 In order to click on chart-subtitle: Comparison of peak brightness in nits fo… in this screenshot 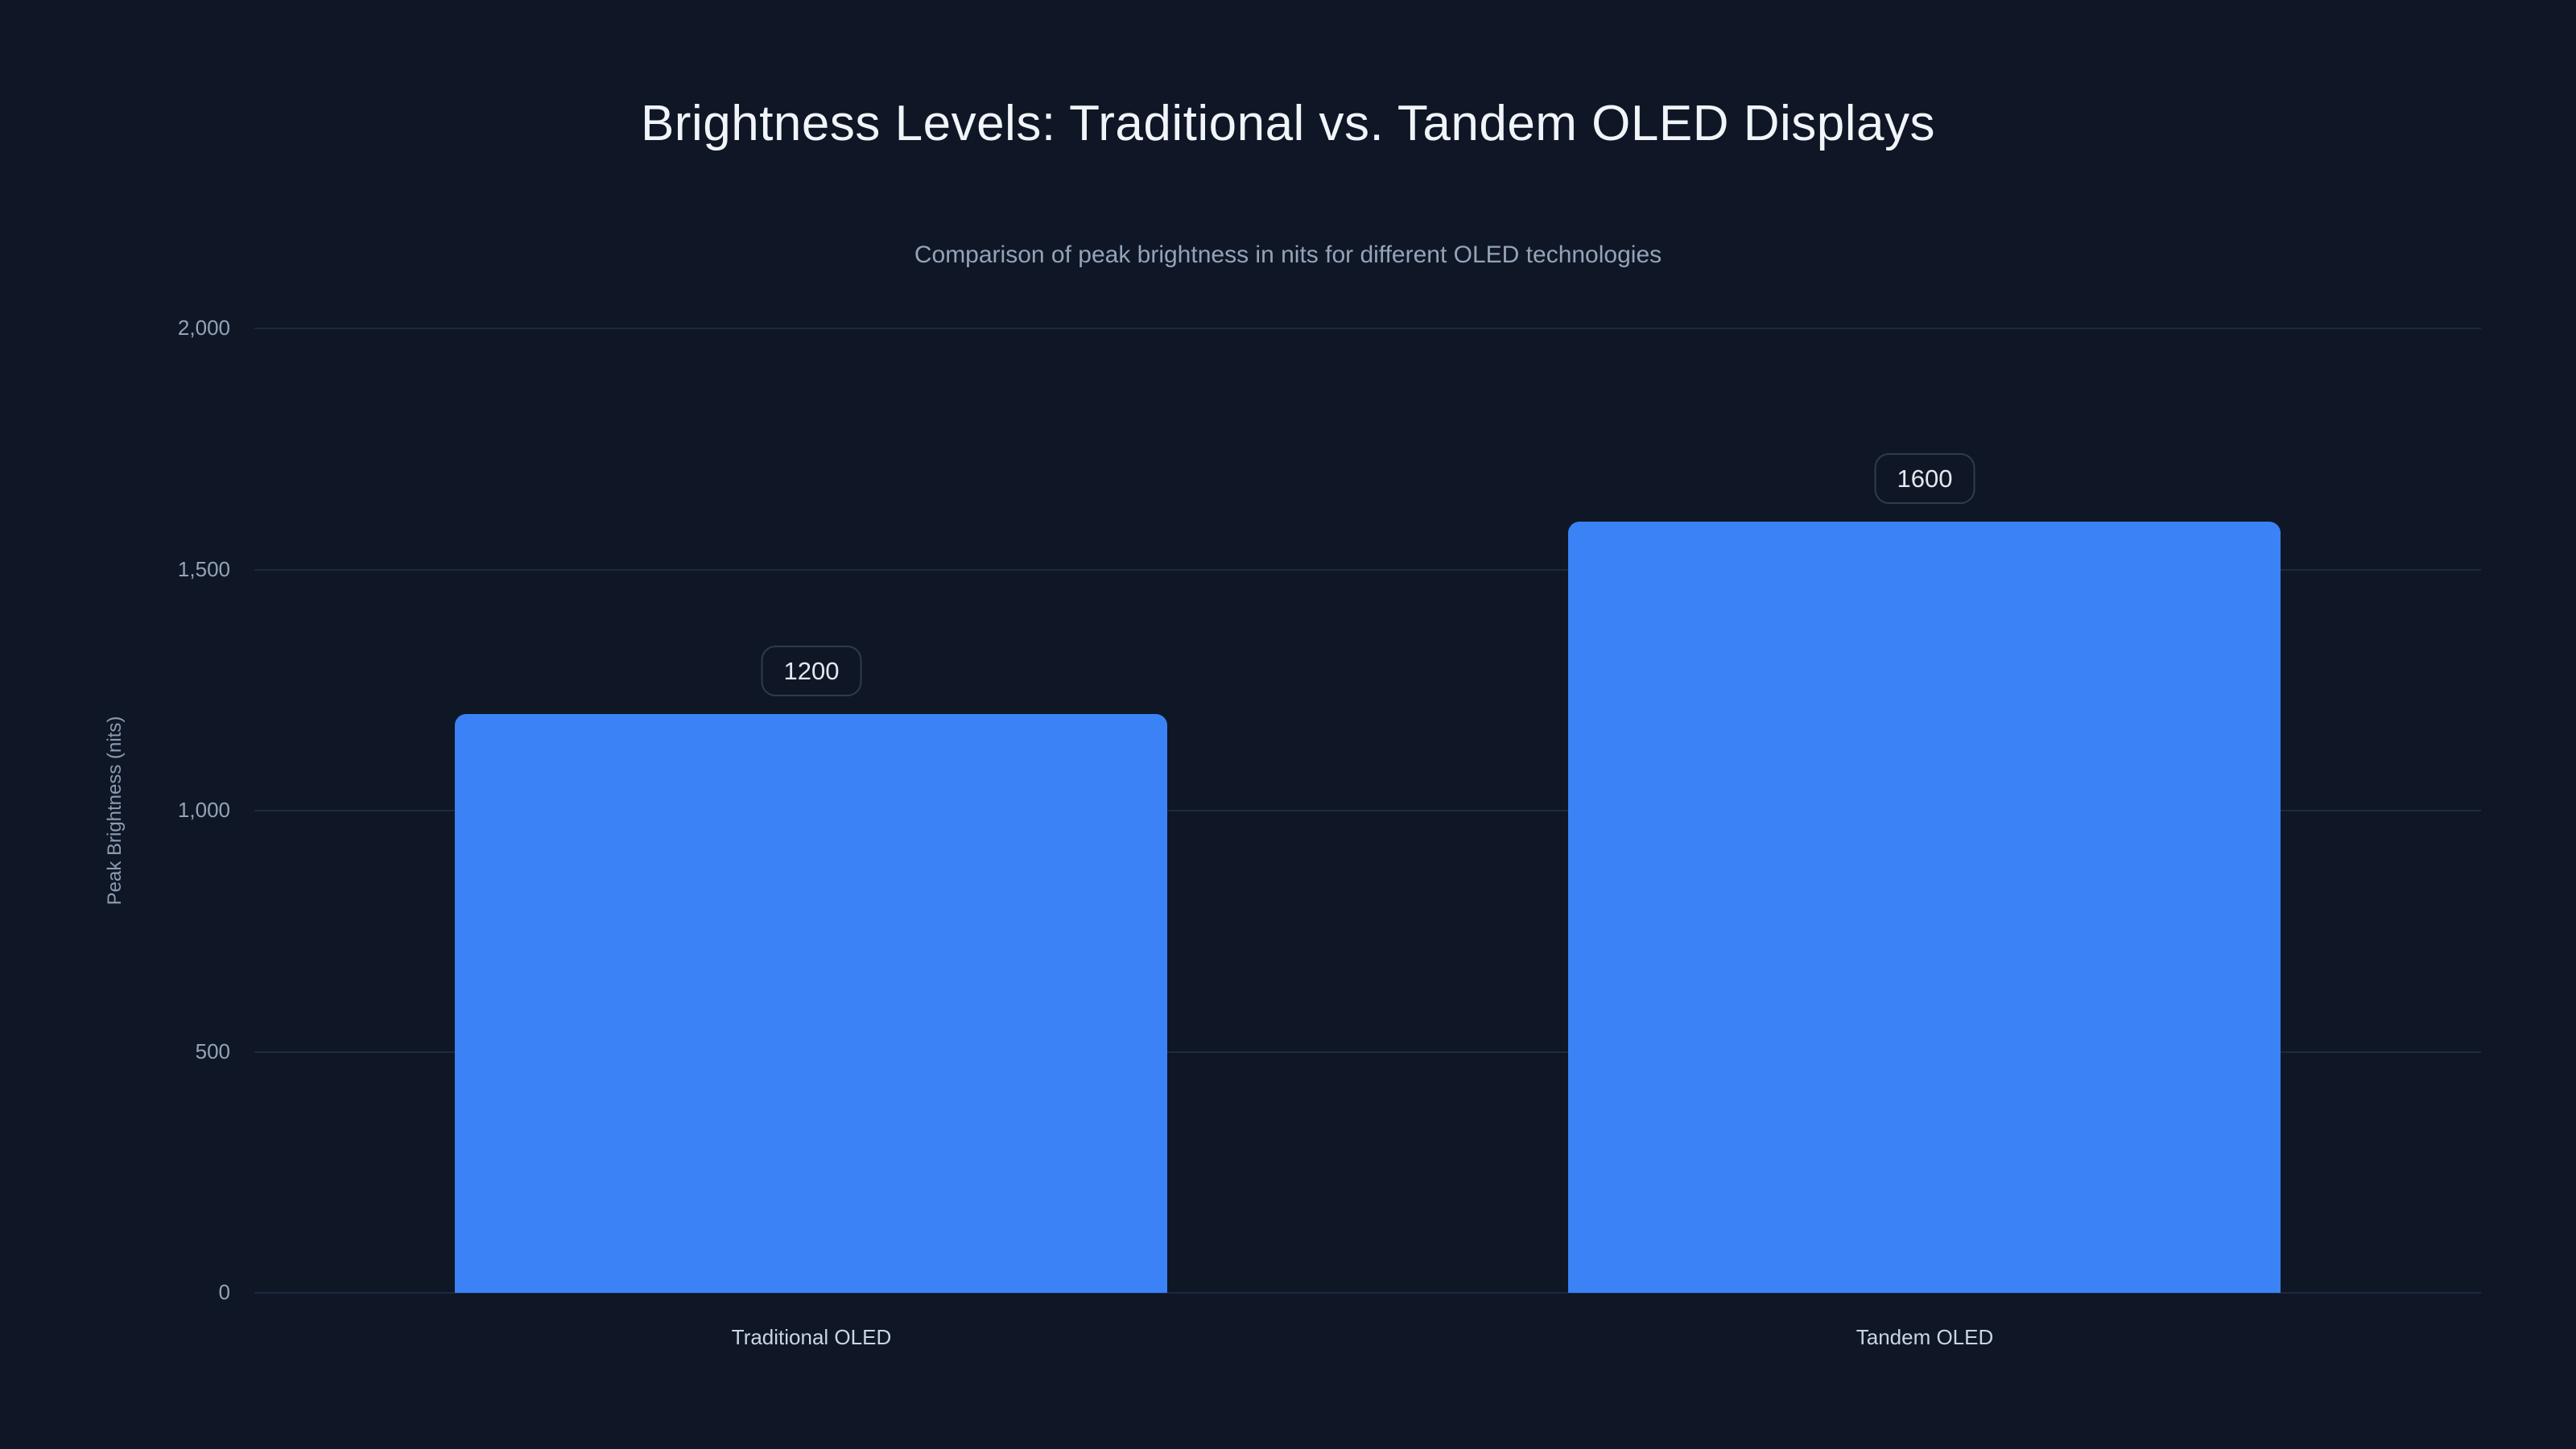, I will do `click(1288, 255)`.